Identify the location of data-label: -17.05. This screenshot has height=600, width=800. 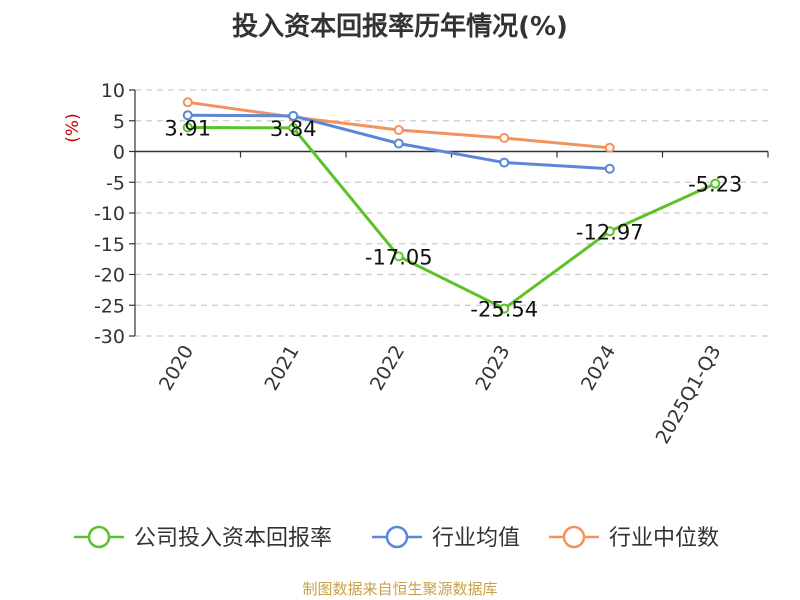
(399, 257).